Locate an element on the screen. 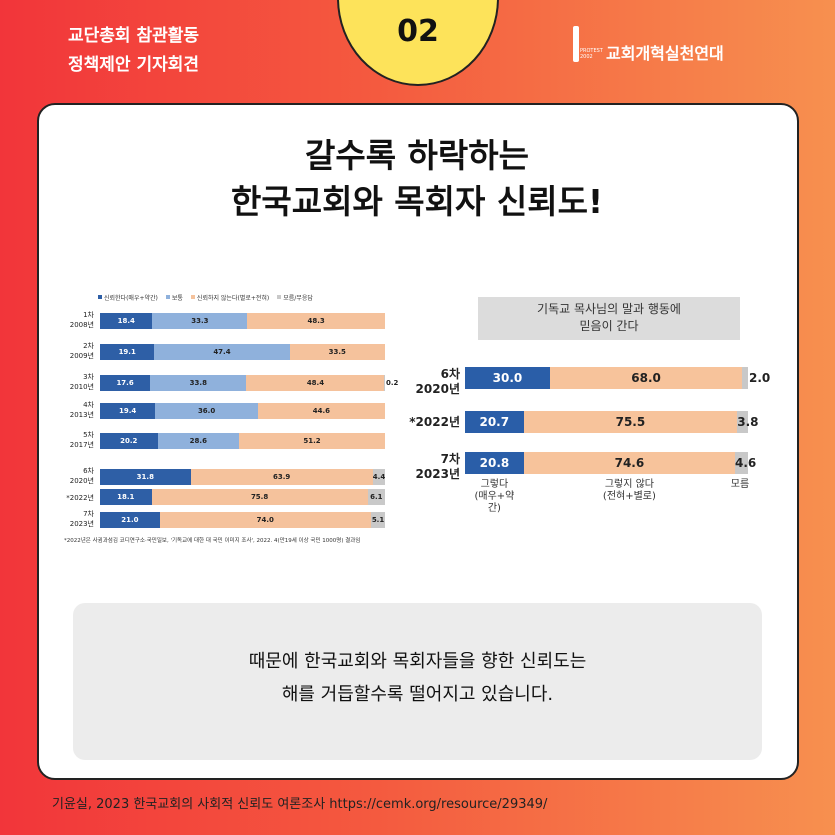 The width and height of the screenshot is (835, 835). value-label: 20.2 is located at coordinates (129, 440).